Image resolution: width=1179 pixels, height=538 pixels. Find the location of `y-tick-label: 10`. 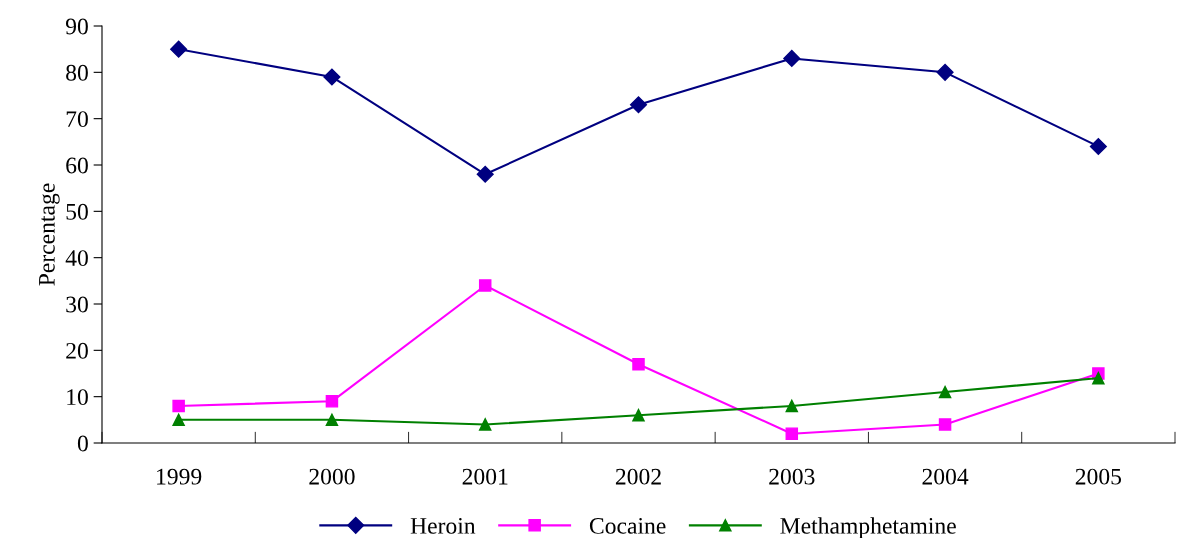

y-tick-label: 10 is located at coordinates (77, 397).